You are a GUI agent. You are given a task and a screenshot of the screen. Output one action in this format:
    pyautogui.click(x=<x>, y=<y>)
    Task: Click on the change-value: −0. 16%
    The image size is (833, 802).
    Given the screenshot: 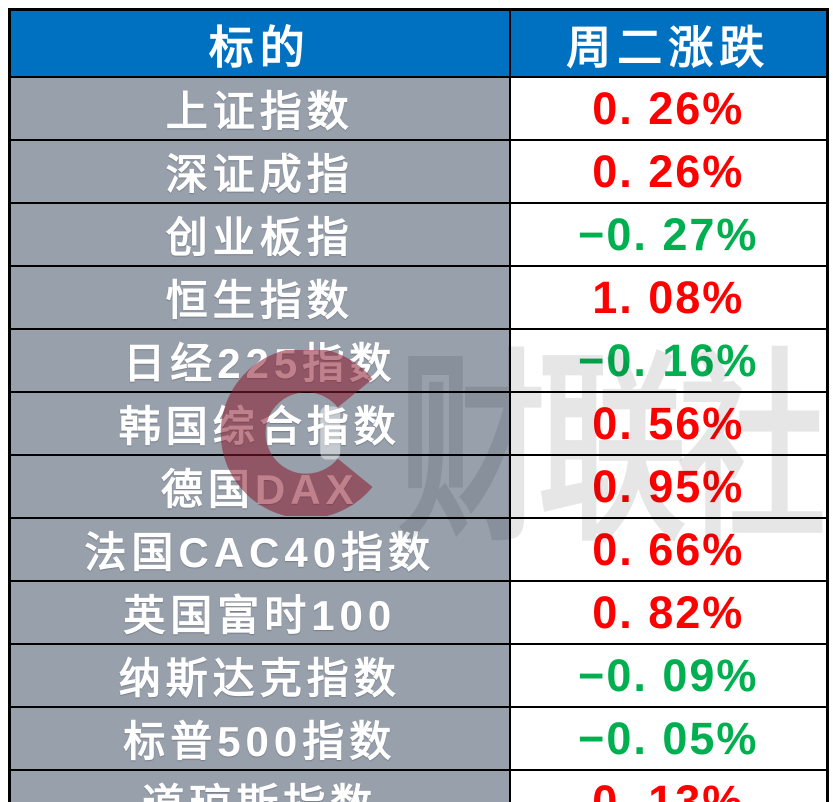 What is the action you would take?
    pyautogui.click(x=668, y=360)
    